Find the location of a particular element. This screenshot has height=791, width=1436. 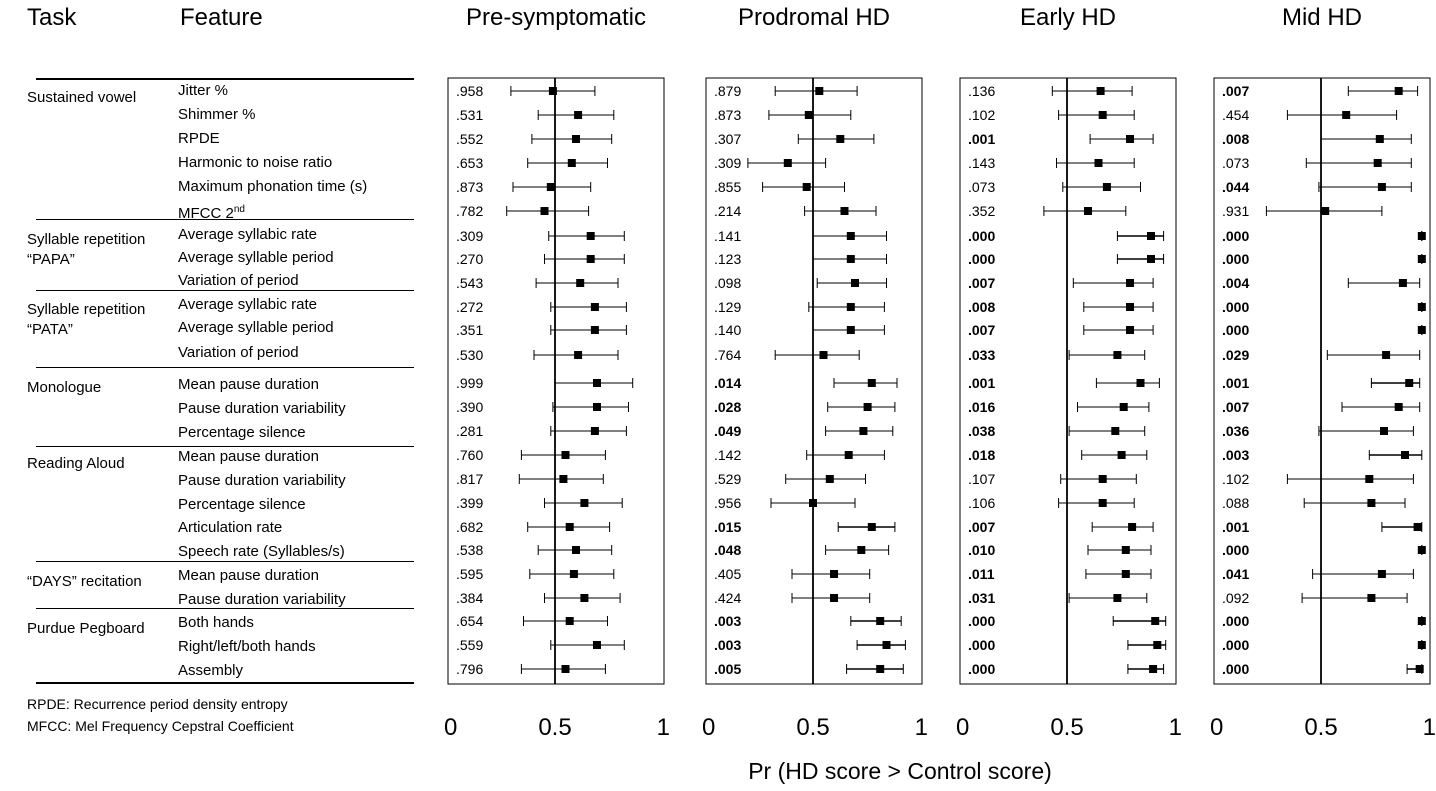

feature-label: Assembly is located at coordinates (211, 670).